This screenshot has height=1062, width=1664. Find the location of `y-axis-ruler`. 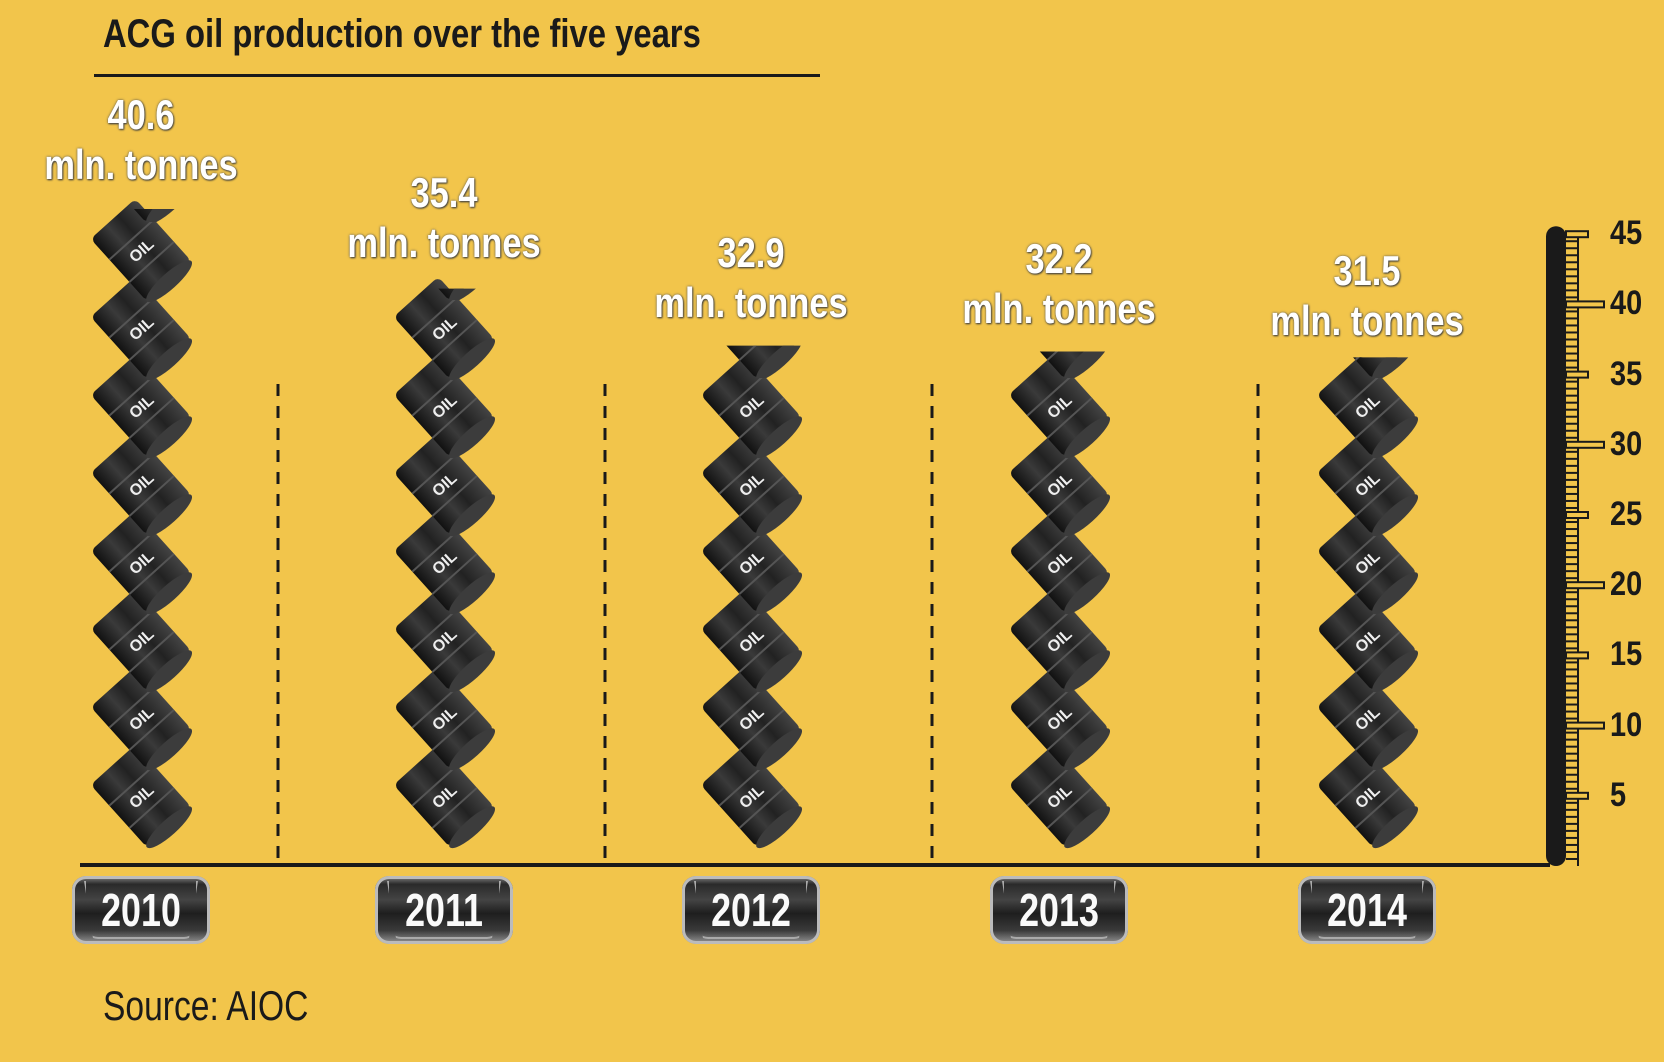

y-axis-ruler is located at coordinates (1575, 546).